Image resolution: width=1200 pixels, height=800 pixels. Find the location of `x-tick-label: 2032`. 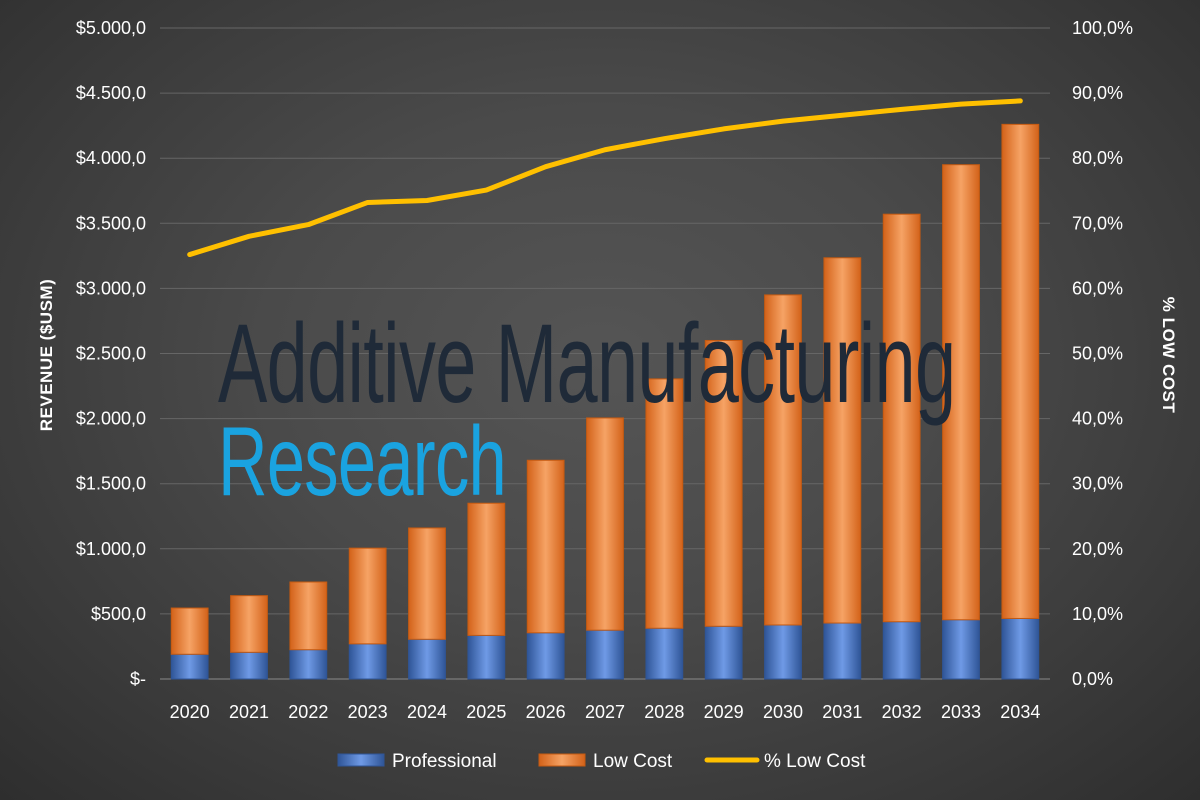

x-tick-label: 2032 is located at coordinates (902, 712).